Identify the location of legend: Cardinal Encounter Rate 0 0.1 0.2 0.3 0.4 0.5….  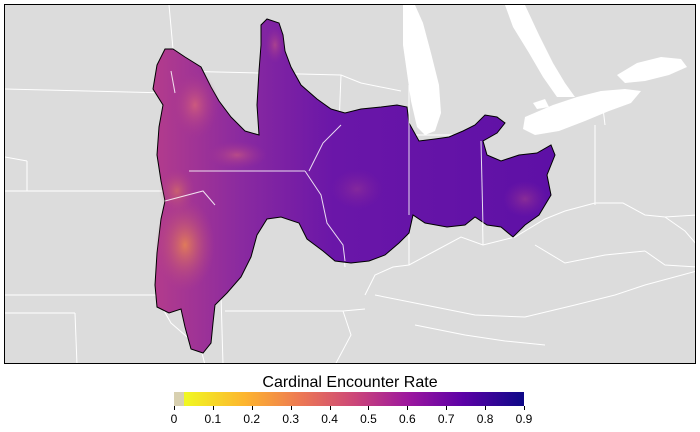
(350, 402).